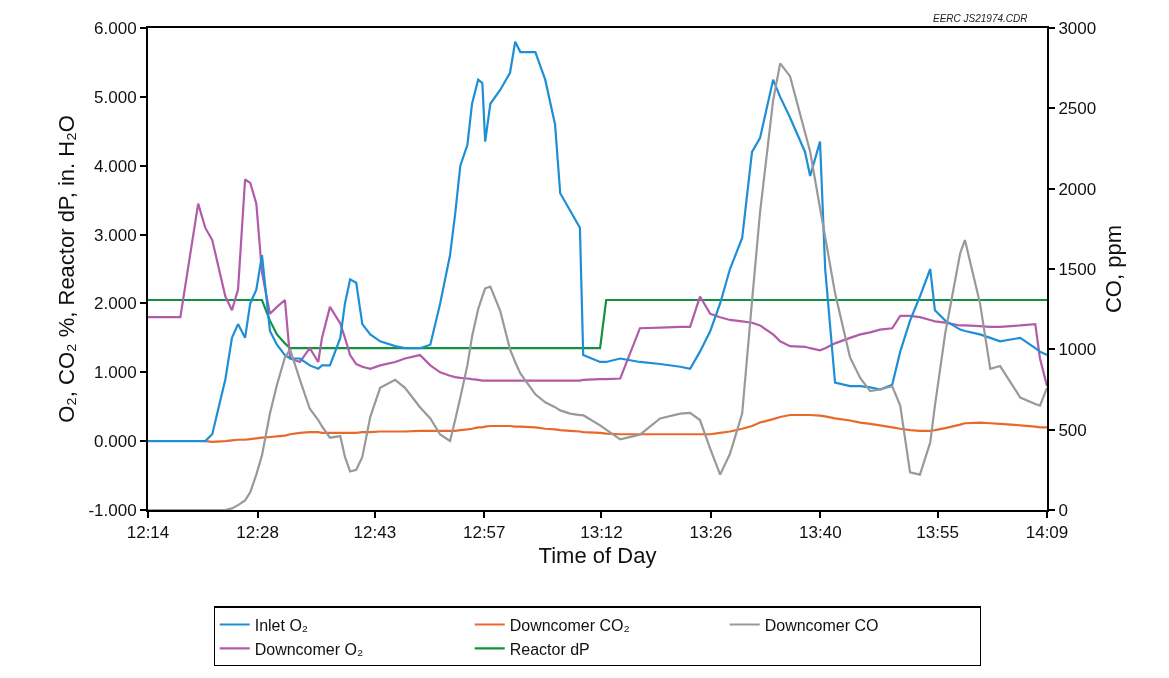 The width and height of the screenshot is (1169, 678). What do you see at coordinates (821, 625) in the screenshot?
I see `legend-label: Downcomer CO` at bounding box center [821, 625].